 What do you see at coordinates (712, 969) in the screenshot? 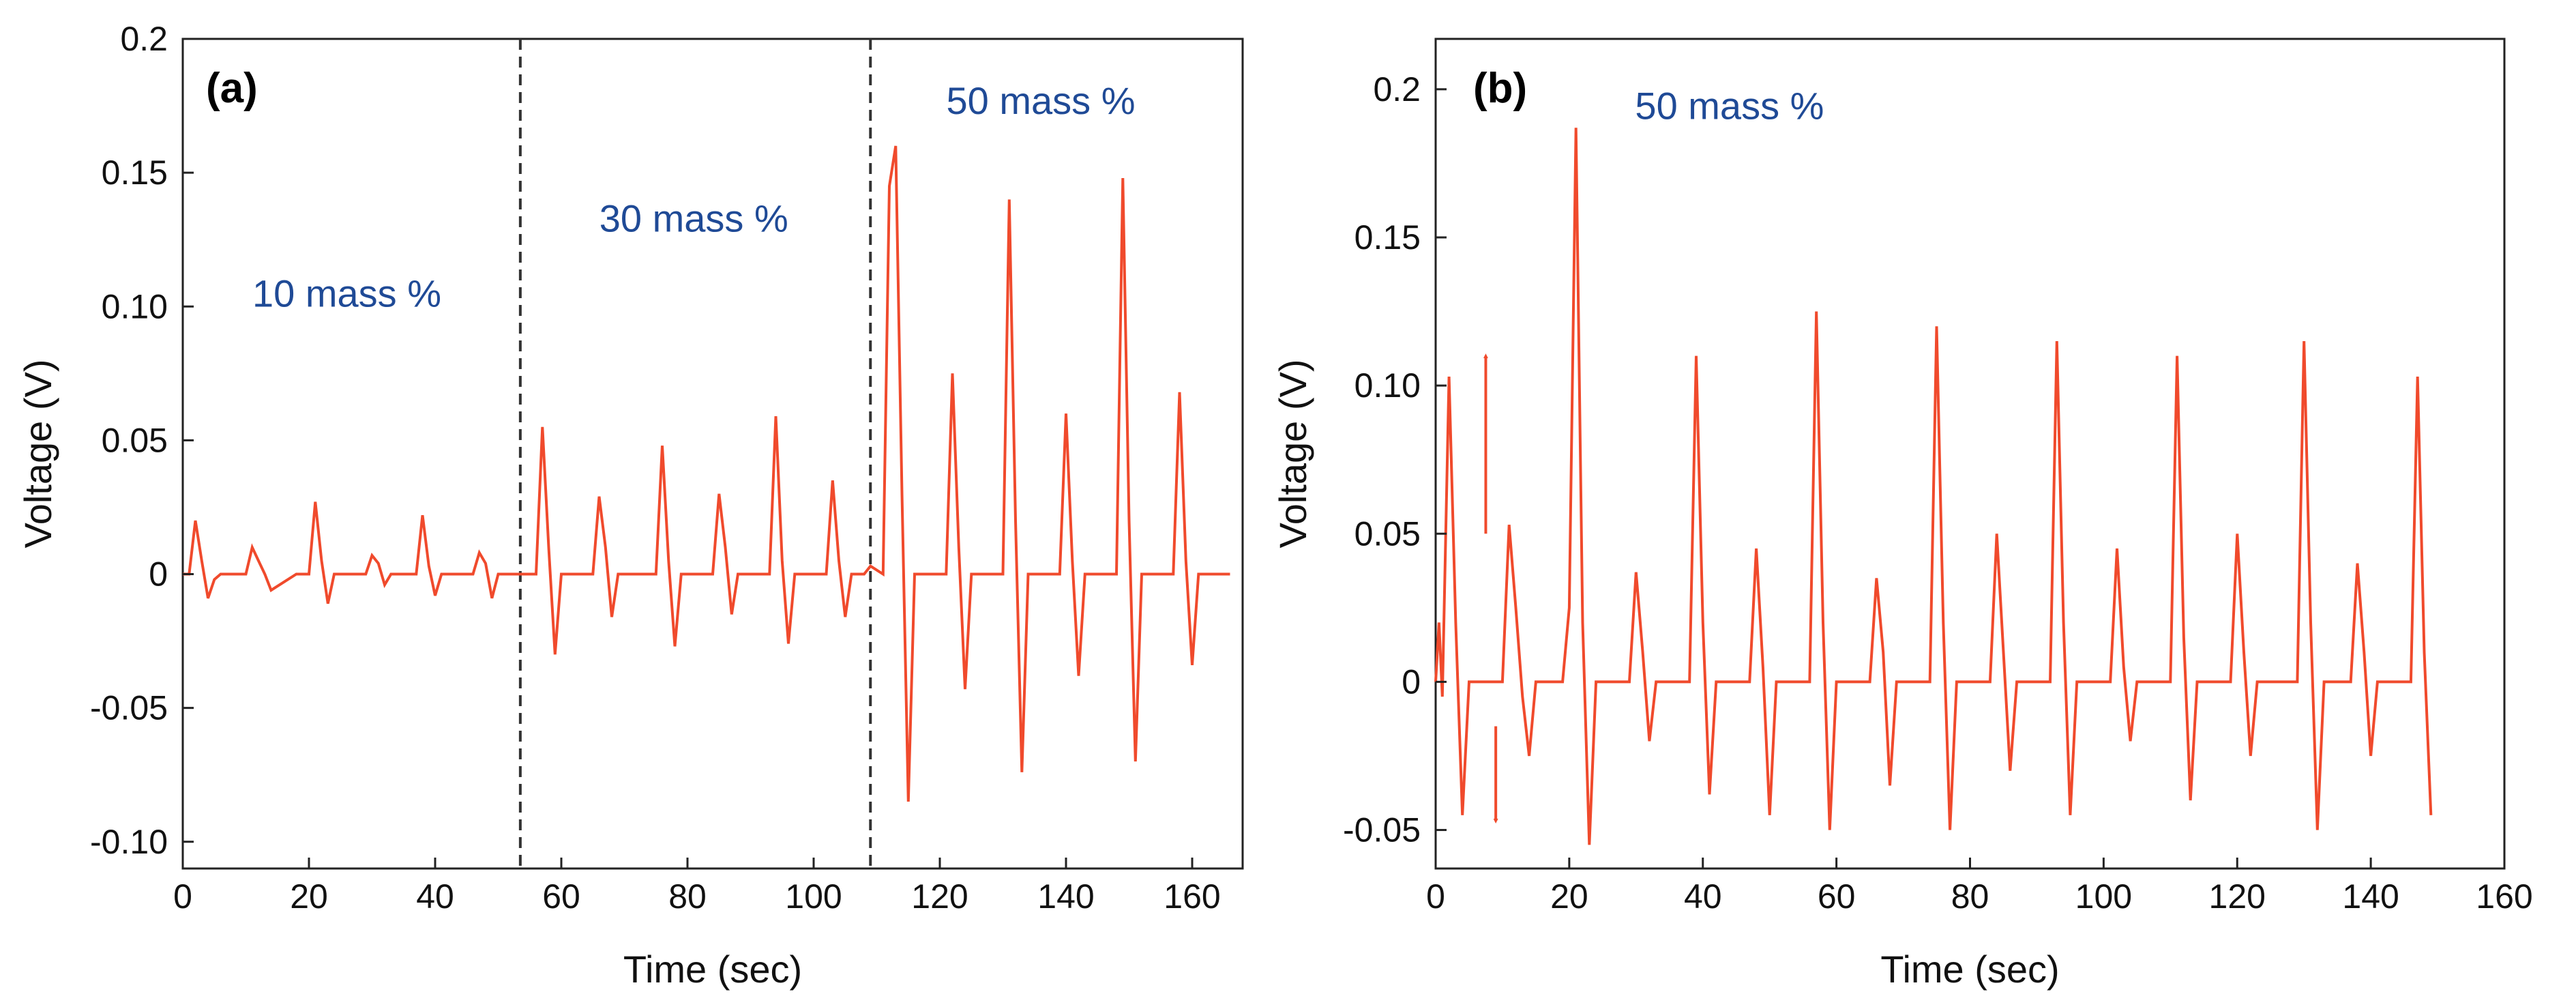
I see `x-axis-title-a: Time (sec)` at bounding box center [712, 969].